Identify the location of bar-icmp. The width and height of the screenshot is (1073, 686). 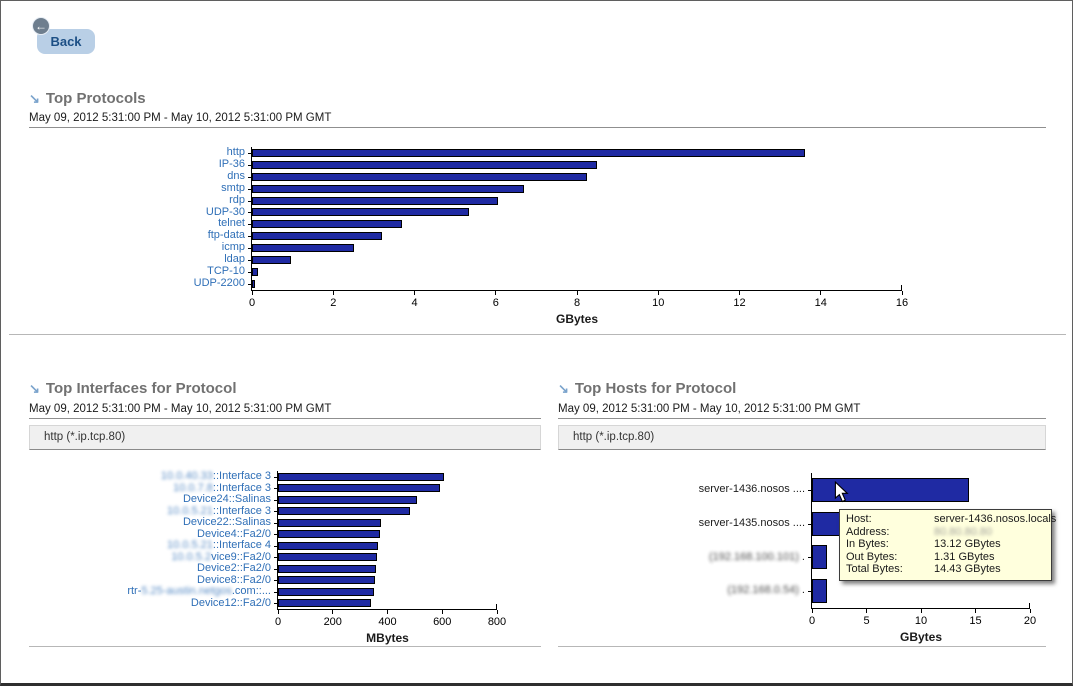
(303, 248).